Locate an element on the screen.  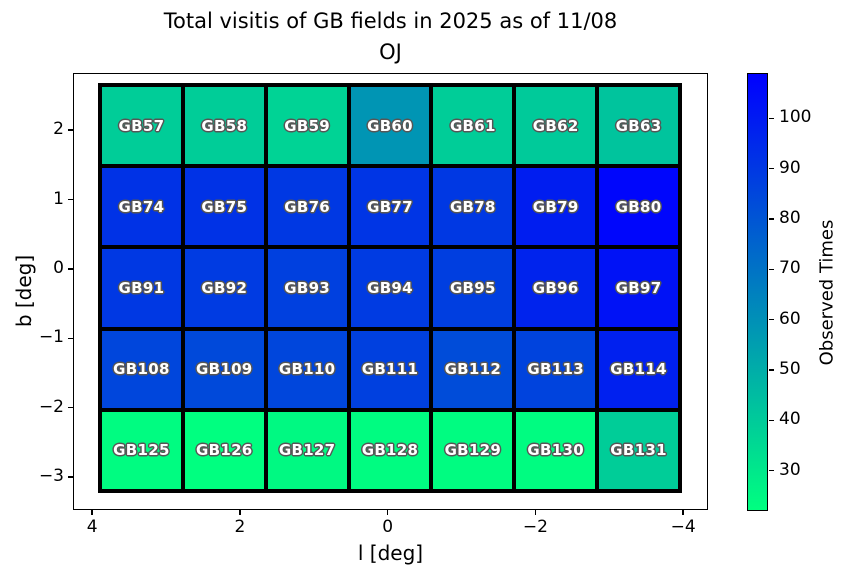
cell-label: GB93 is located at coordinates (307, 287).